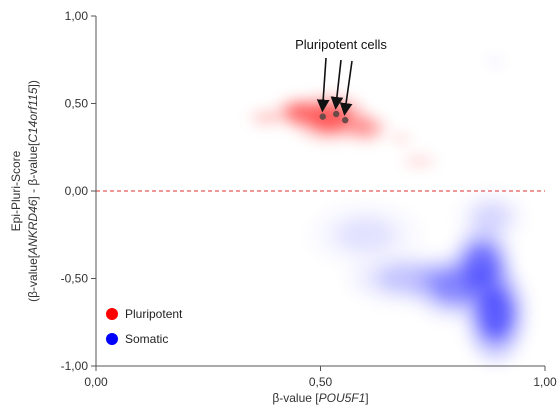 The image size is (559, 409). I want to click on x-tick-label-0: 0,00, so click(96, 382).